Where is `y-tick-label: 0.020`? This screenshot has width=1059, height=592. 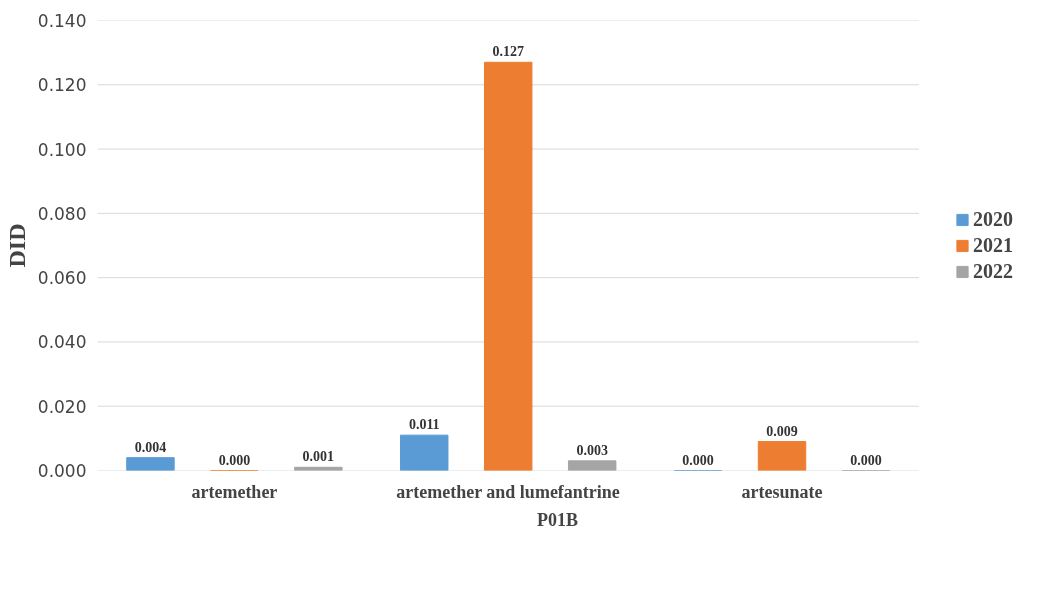
y-tick-label: 0.020 is located at coordinates (62, 406).